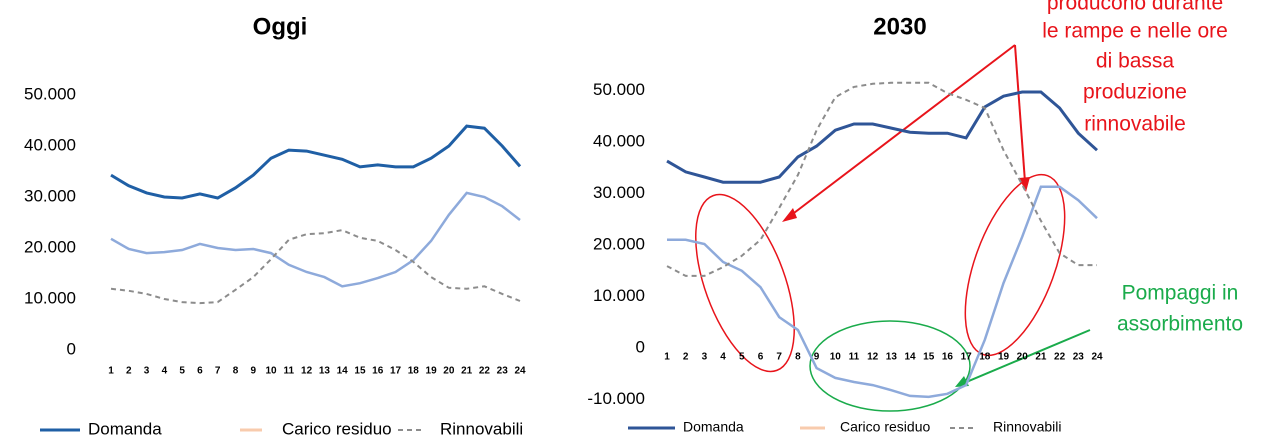 The image size is (1262, 440). I want to click on y-tick-label: -10.000, so click(616, 398).